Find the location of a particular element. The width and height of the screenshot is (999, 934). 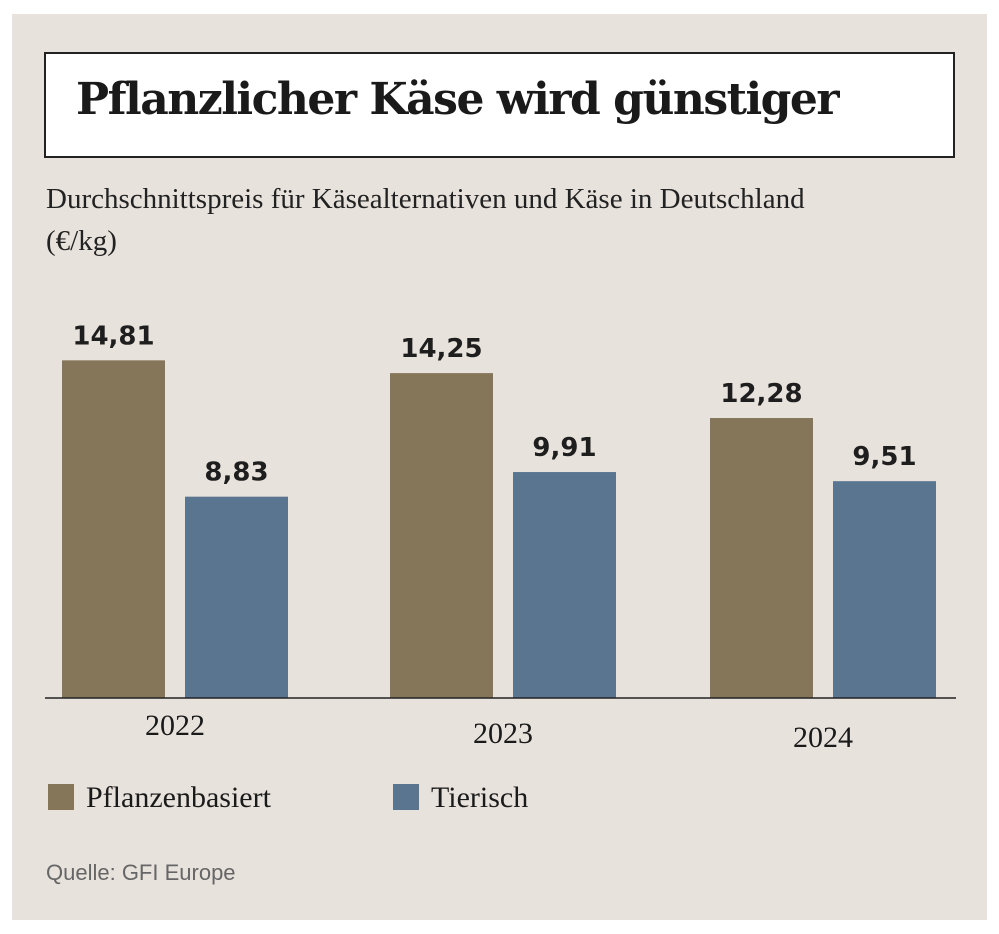

bar-pflanzenbasiert-2023 is located at coordinates (441, 535).